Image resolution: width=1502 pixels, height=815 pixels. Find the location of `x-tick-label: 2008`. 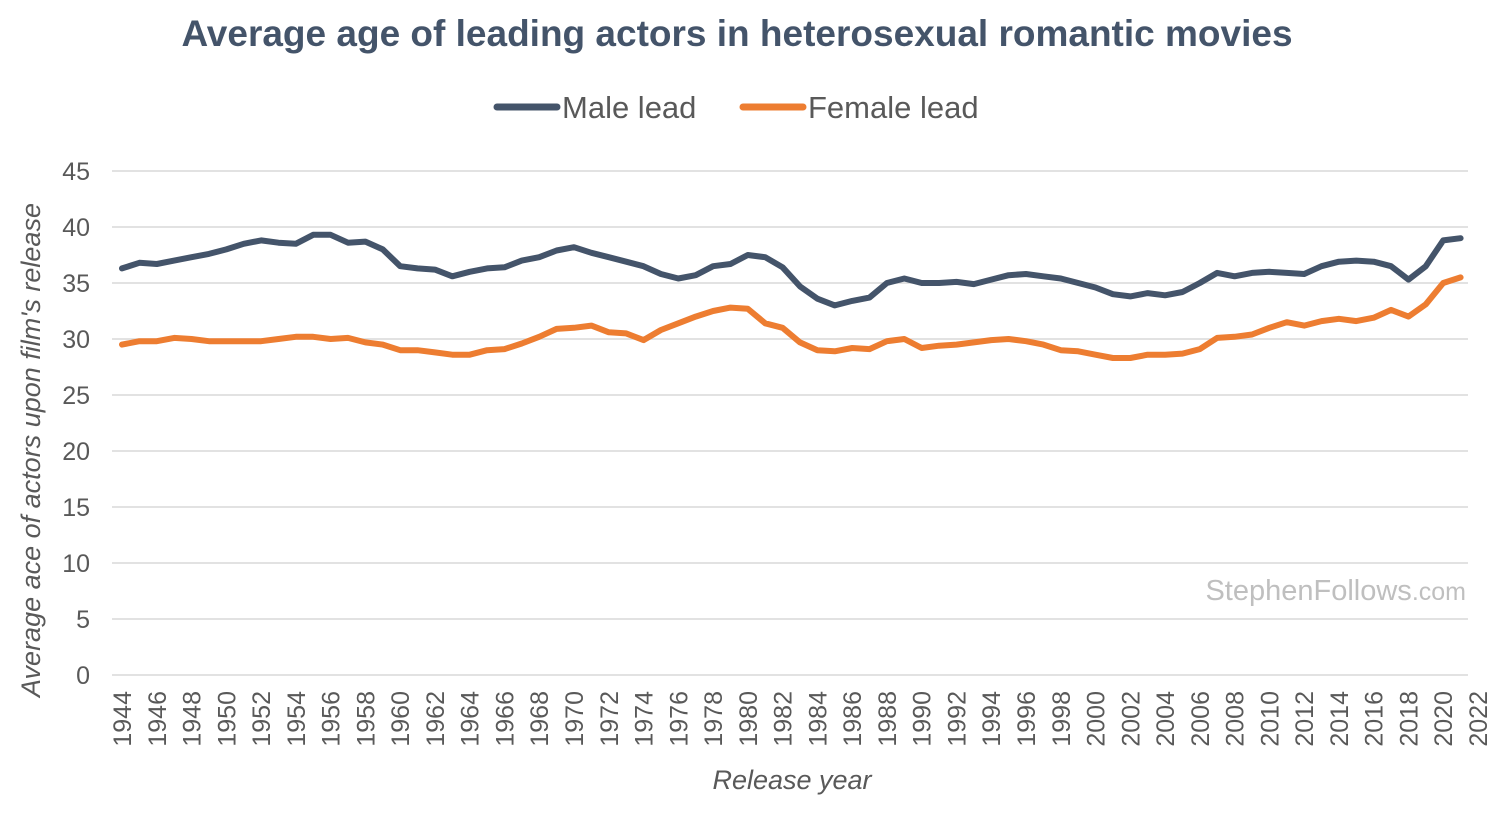

x-tick-label: 2008 is located at coordinates (1236, 719).